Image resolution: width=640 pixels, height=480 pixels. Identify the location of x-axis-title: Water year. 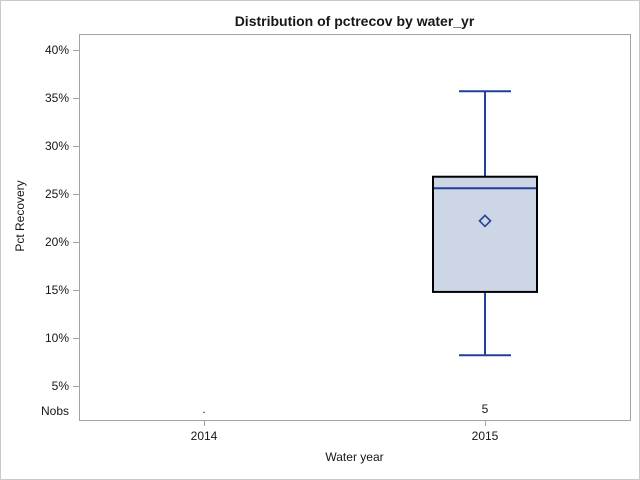
(354, 457).